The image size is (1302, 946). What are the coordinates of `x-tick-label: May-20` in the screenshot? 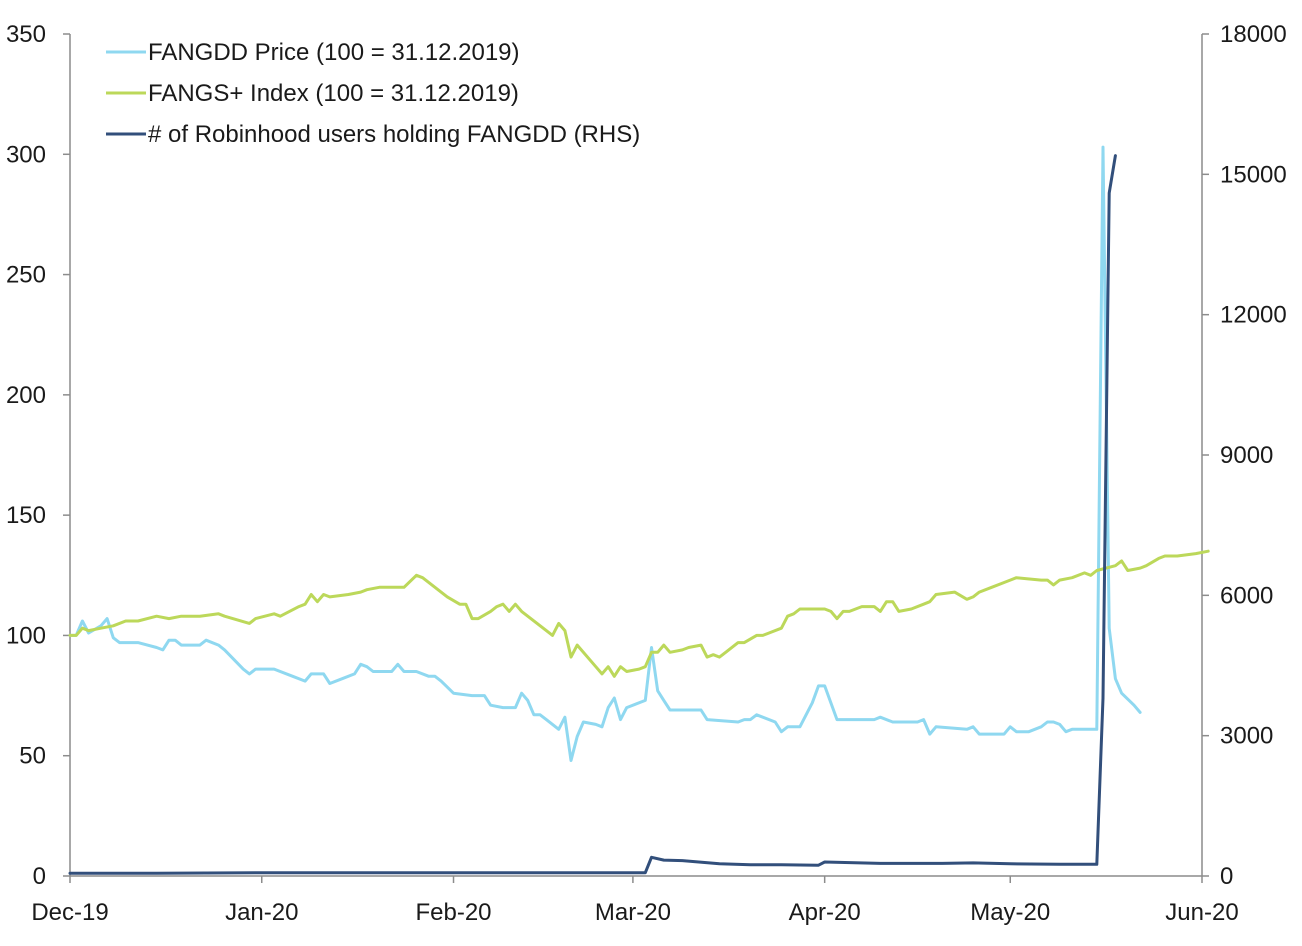 It's located at (1010, 912).